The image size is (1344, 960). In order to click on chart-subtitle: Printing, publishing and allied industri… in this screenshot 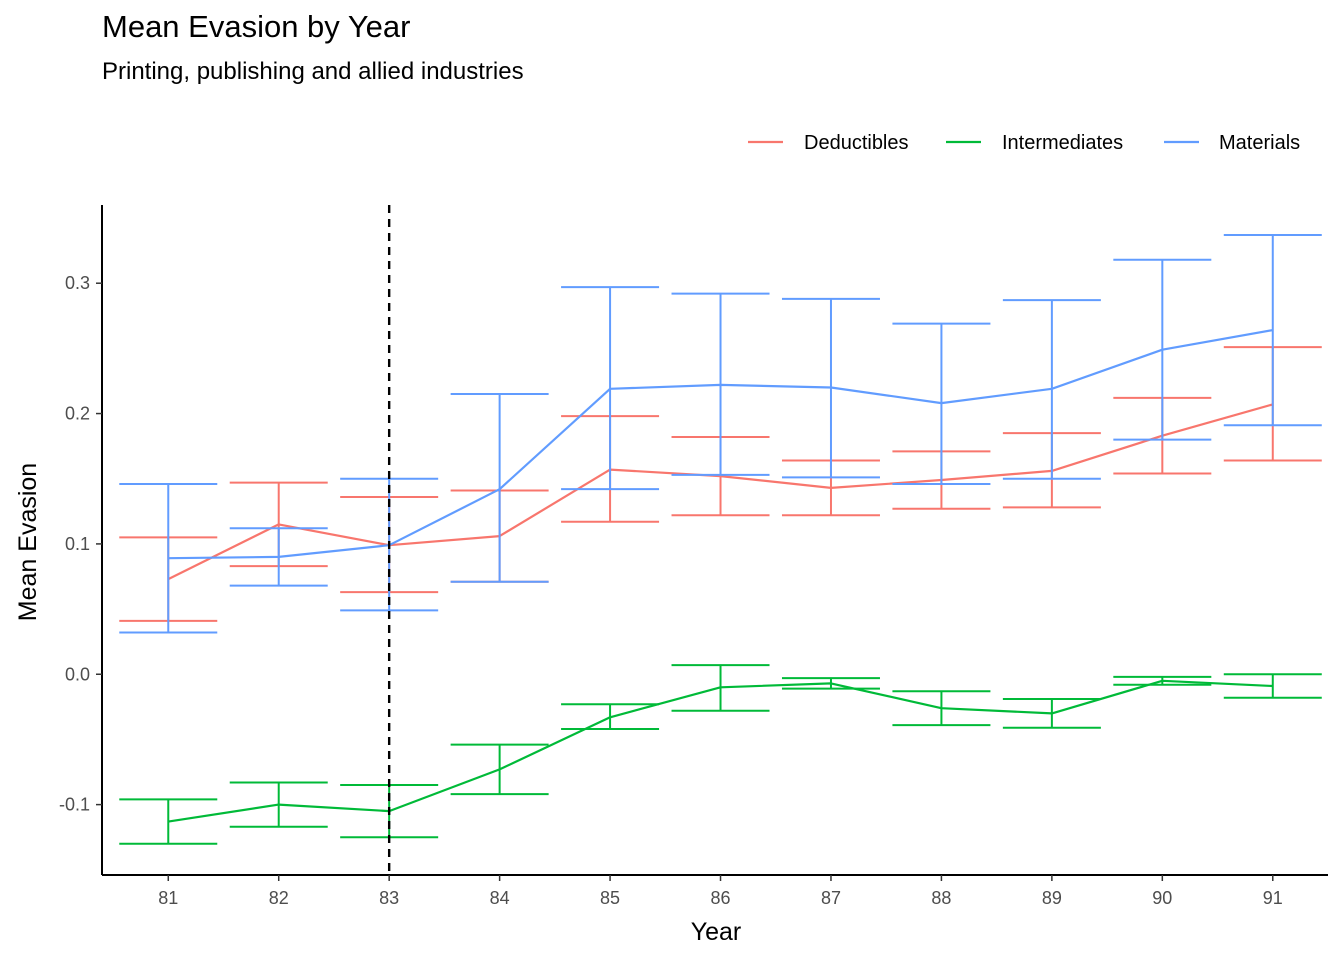, I will do `click(313, 71)`.